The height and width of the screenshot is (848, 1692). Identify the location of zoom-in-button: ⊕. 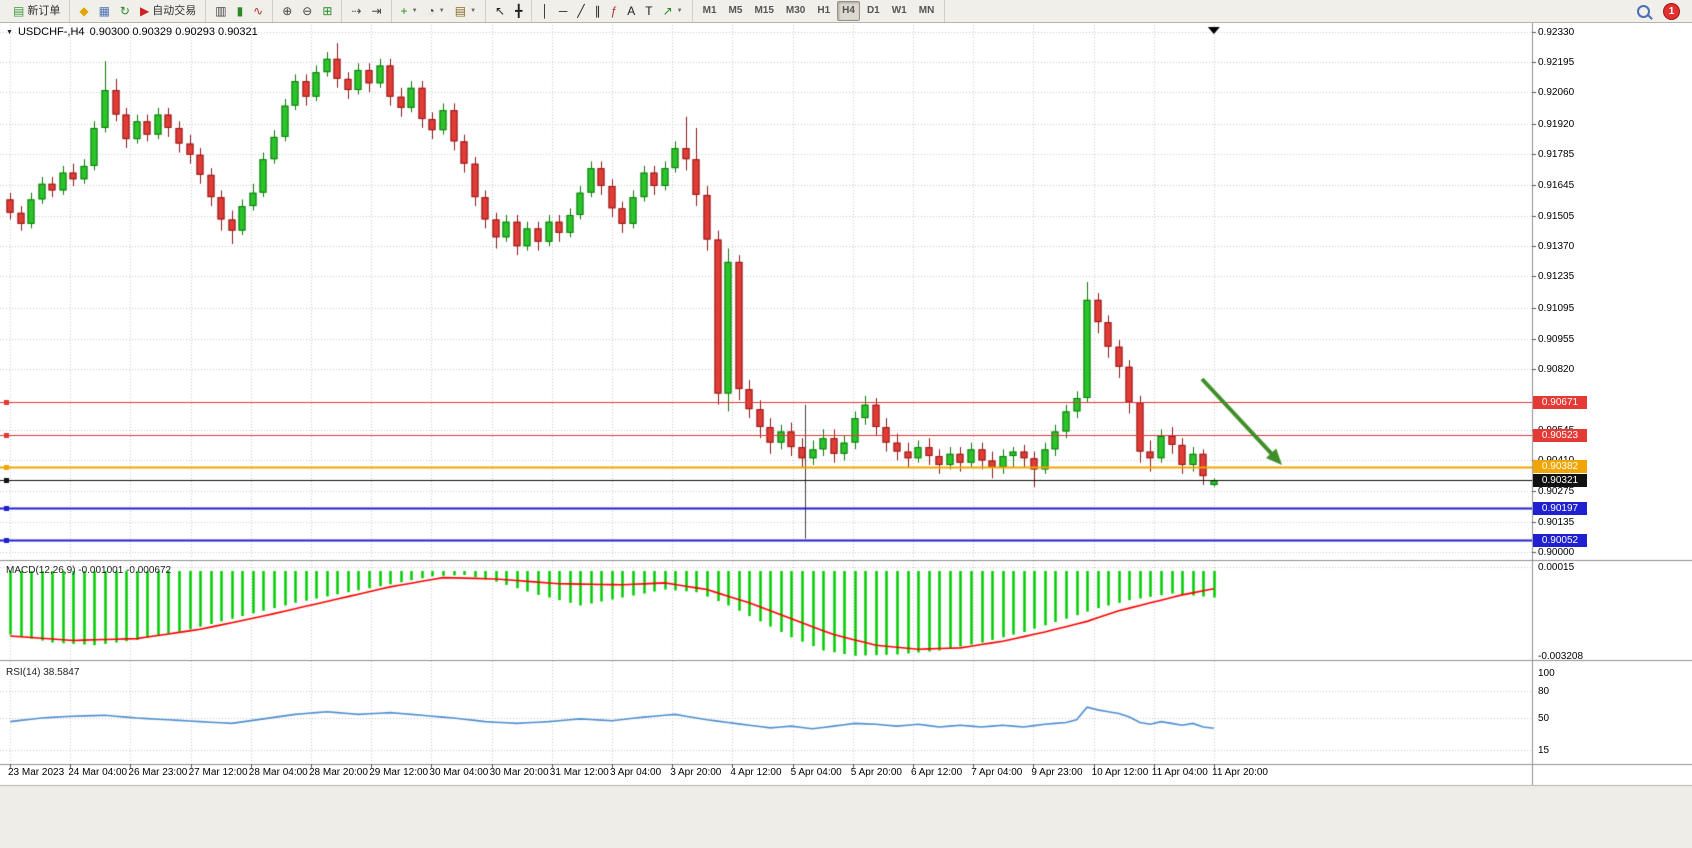
(287, 11).